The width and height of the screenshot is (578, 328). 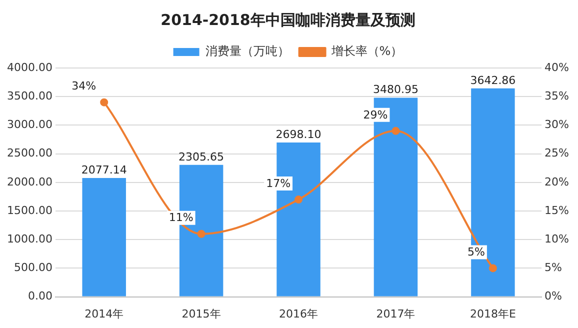 I want to click on x-tick-label: 2016年, so click(x=298, y=313).